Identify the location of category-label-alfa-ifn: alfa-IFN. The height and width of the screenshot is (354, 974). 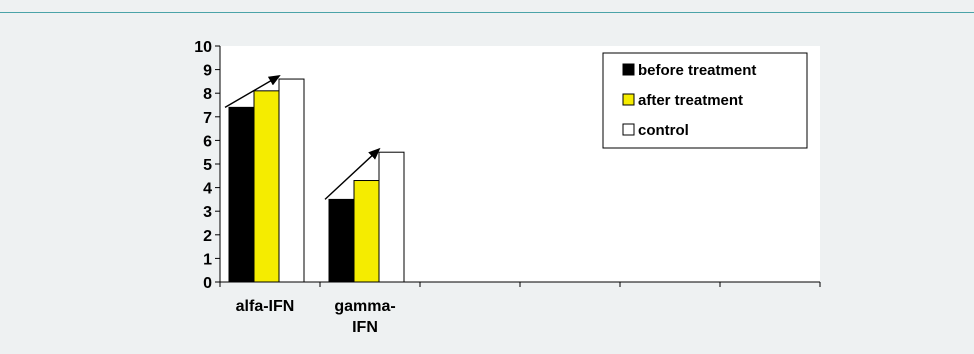
(265, 306).